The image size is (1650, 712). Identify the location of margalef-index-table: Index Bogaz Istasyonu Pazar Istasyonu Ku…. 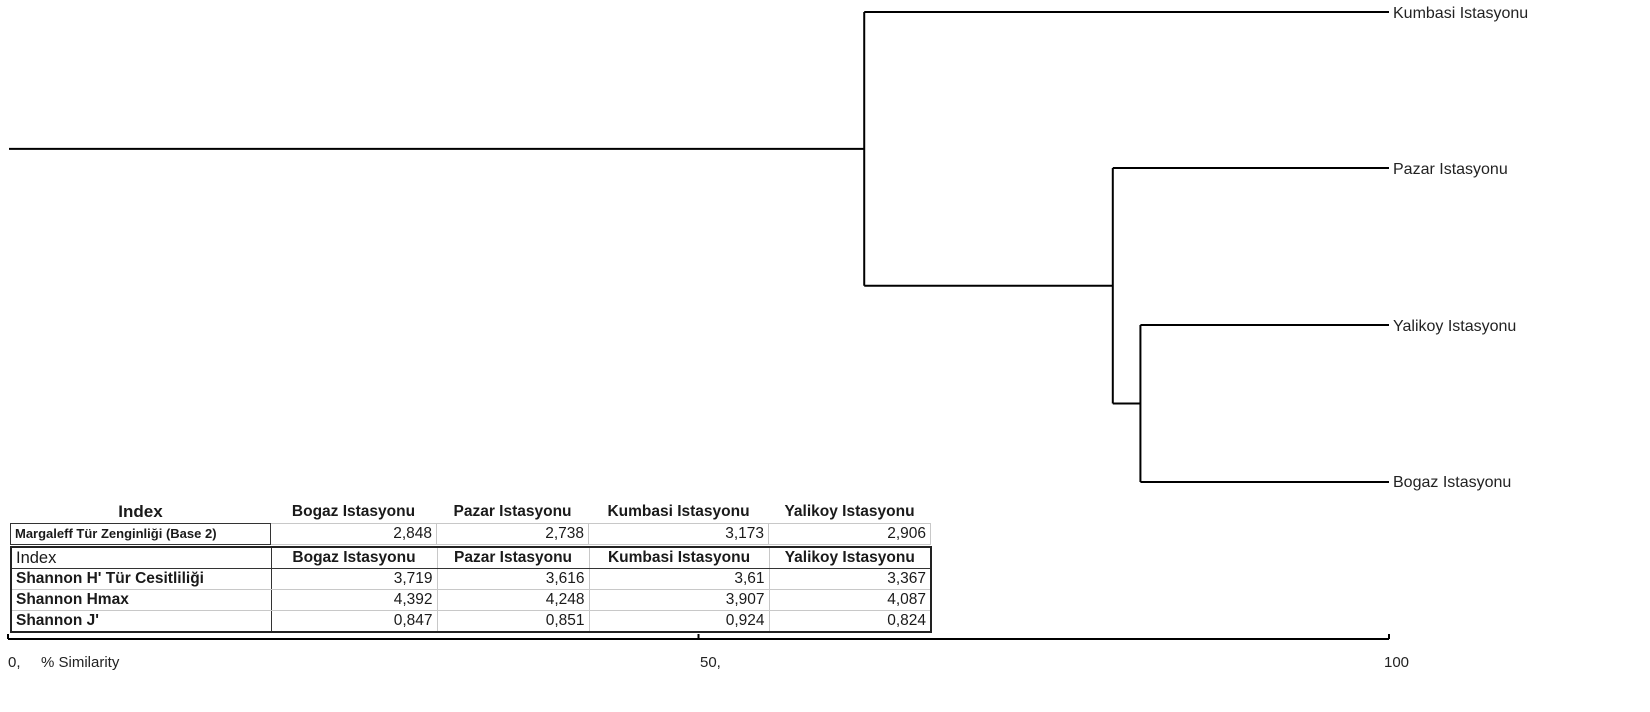
(470, 523).